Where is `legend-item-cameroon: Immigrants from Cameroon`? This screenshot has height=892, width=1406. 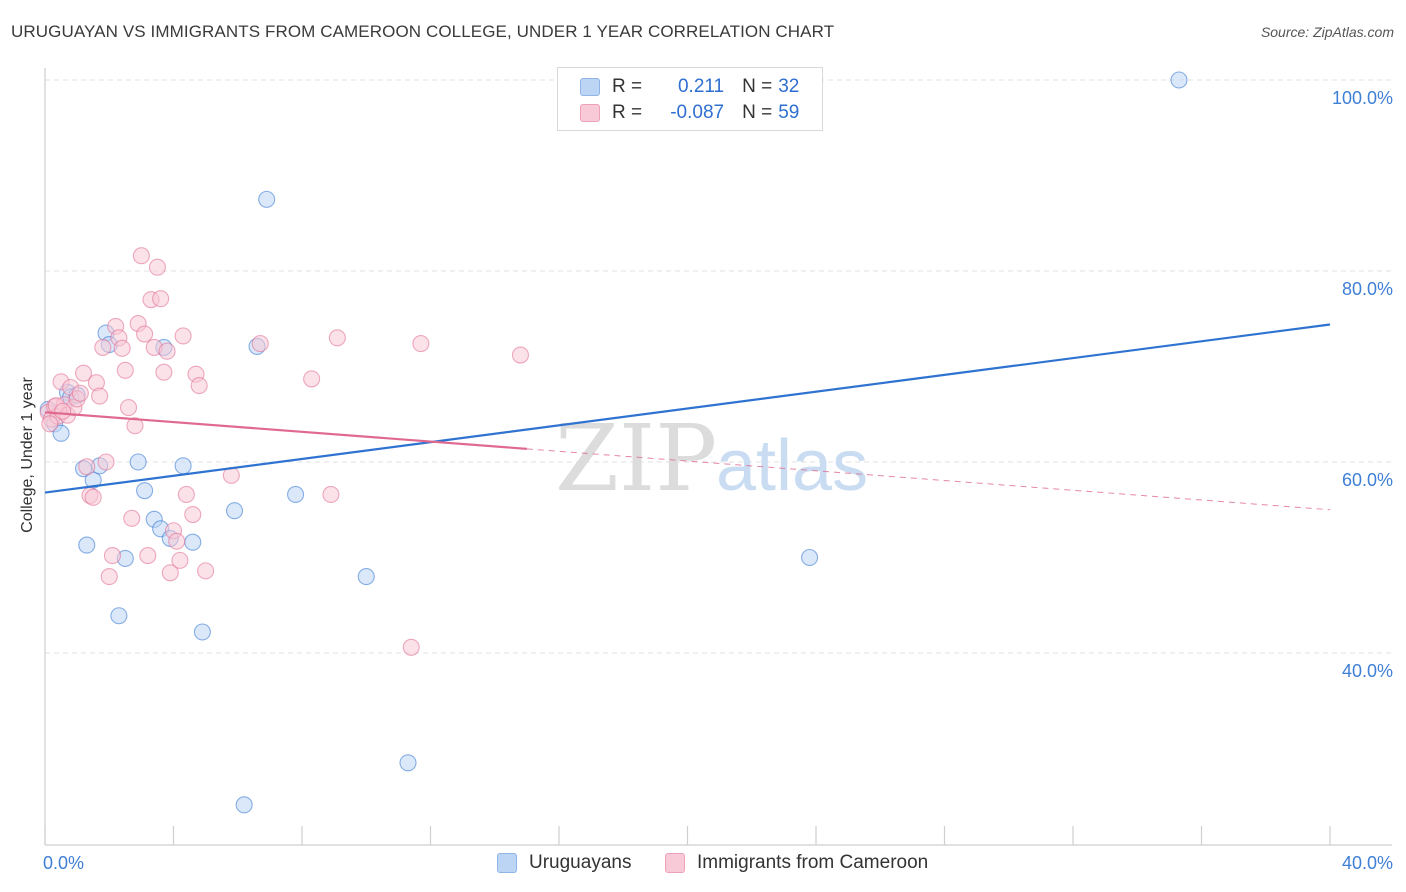
legend-item-cameroon: Immigrants from Cameroon is located at coordinates (796, 863).